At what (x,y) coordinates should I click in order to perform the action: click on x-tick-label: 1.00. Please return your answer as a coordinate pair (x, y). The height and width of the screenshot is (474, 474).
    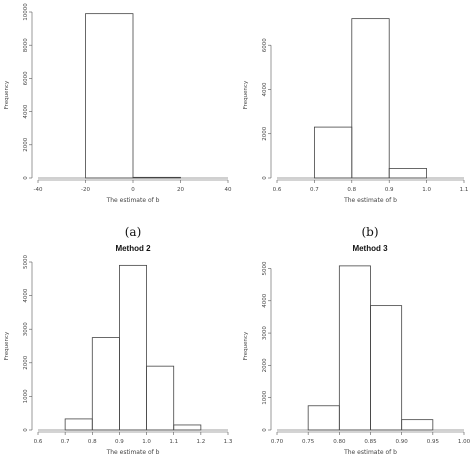
    Looking at the image, I should click on (464, 442).